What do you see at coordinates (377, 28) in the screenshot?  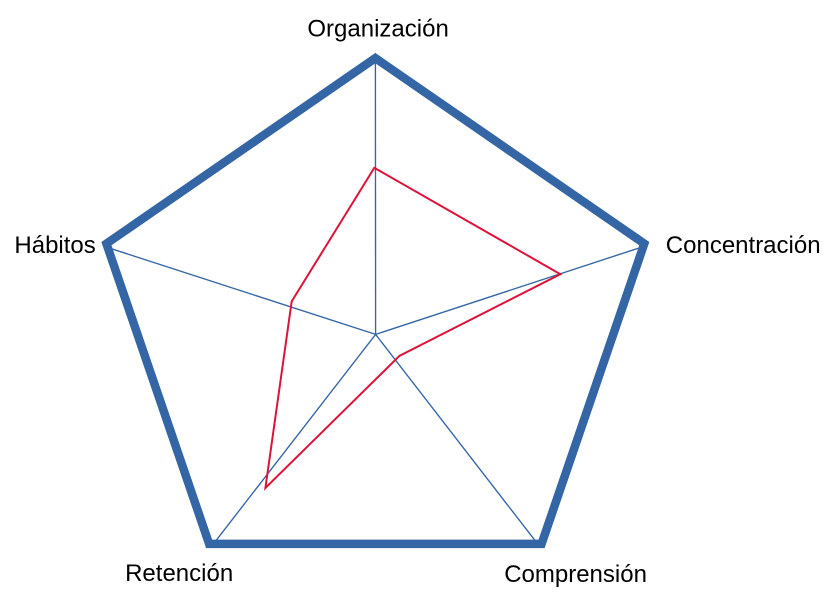 I see `svg-text: Organización` at bounding box center [377, 28].